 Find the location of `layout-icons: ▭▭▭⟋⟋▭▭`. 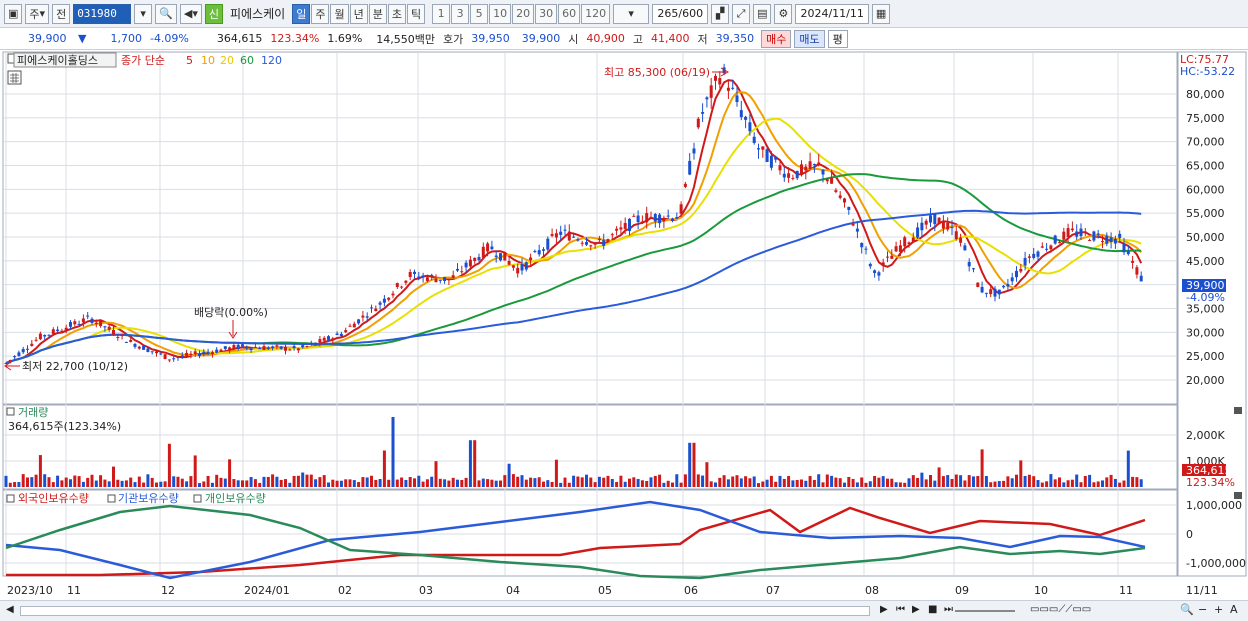

layout-icons: ▭▭▭⟋⟋▭▭ is located at coordinates (1061, 609).